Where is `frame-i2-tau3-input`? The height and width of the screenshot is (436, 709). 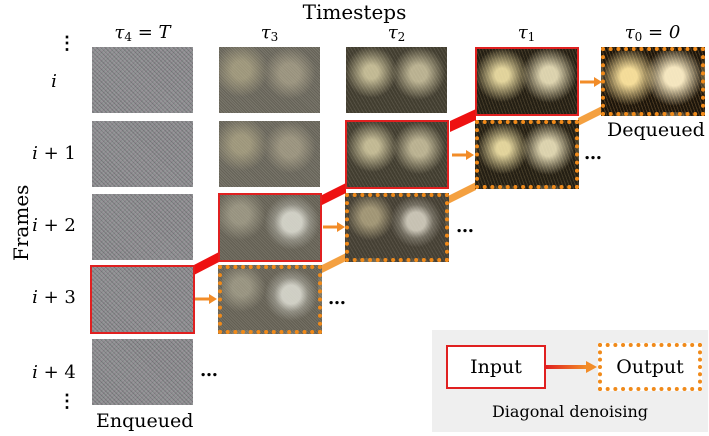 frame-i2-tau3-input is located at coordinates (270, 227).